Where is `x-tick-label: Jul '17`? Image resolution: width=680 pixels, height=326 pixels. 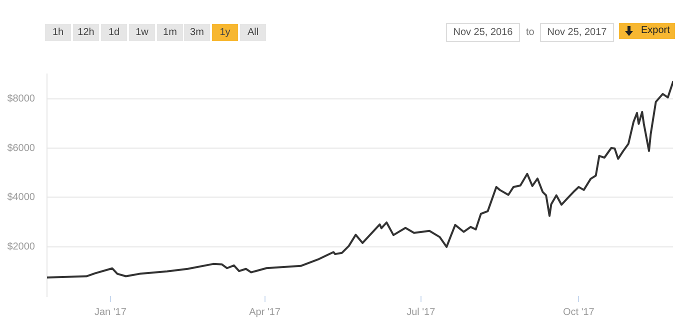 x-tick-label: Jul '17 is located at coordinates (421, 312).